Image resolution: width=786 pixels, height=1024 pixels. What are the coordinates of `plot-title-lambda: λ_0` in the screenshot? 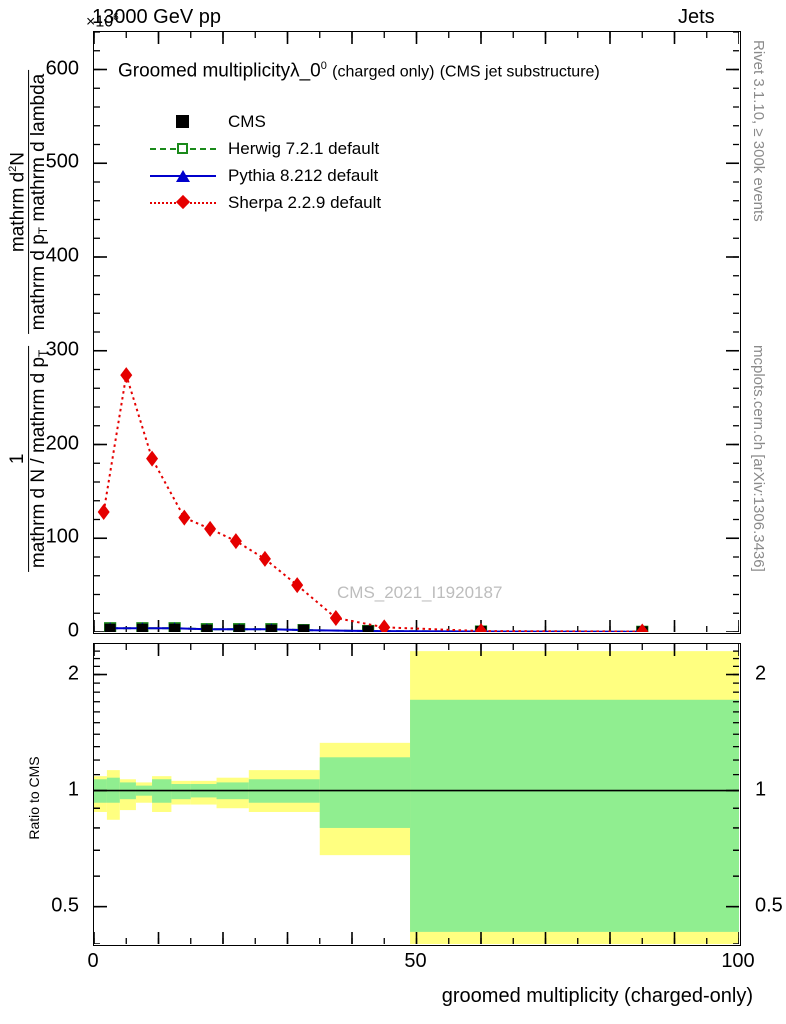 It's located at (305, 71).